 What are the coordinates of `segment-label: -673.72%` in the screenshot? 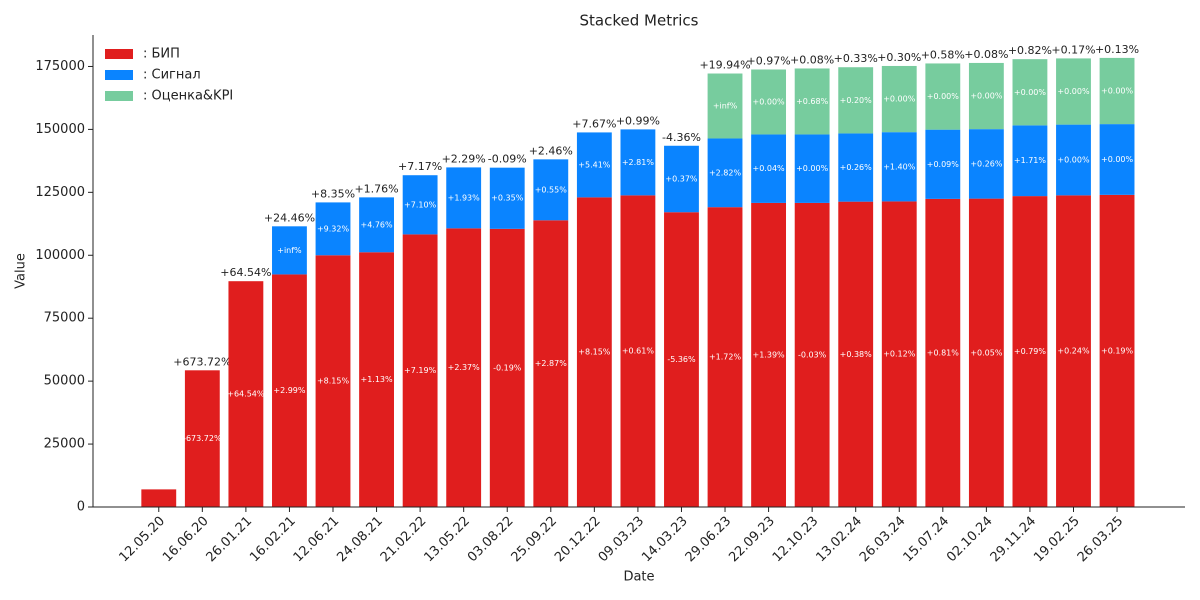 It's located at (202, 438).